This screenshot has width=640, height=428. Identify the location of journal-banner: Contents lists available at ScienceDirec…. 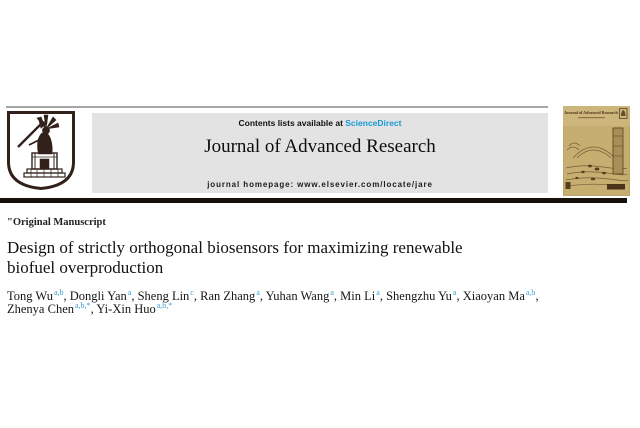
(320, 153).